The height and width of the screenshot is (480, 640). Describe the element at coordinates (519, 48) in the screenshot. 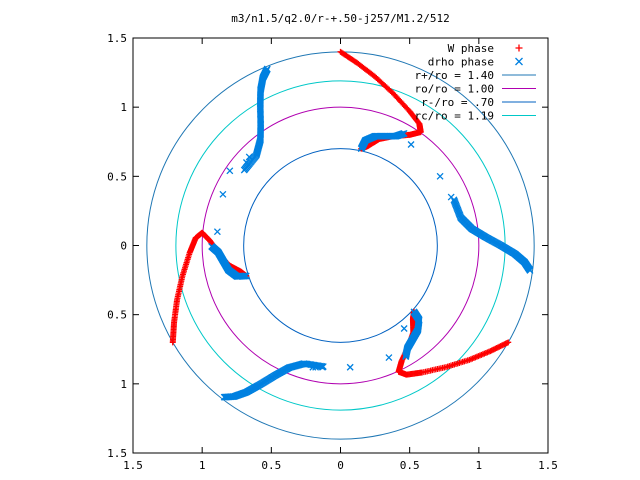

I see `w-phase-point` at that location.